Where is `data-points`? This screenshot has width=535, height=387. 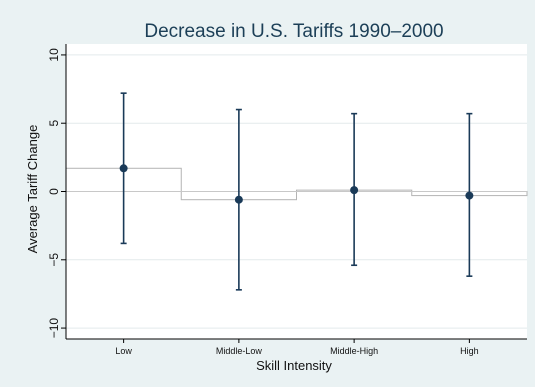
data-points is located at coordinates (296, 184).